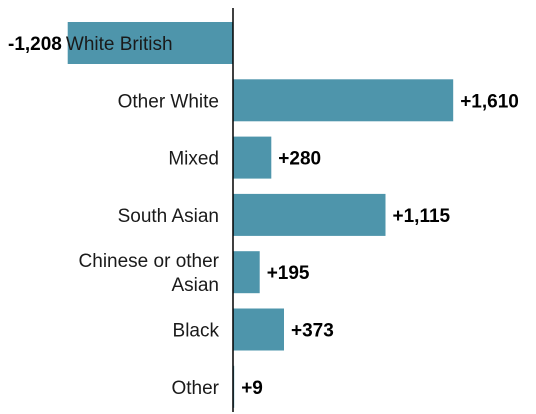  Describe the element at coordinates (168, 101) in the screenshot. I see `category-label-other-white: Other White` at that location.